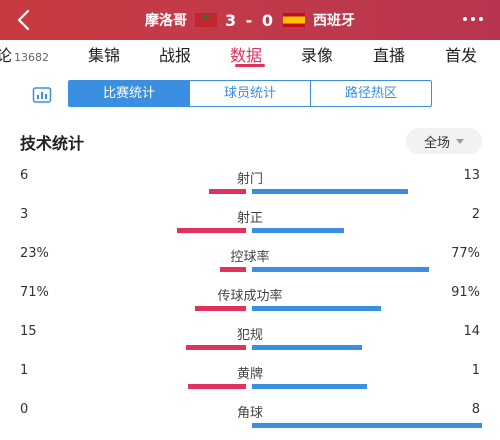  What do you see at coordinates (24, 214) in the screenshot?
I see `stat-home-value: 3` at bounding box center [24, 214].